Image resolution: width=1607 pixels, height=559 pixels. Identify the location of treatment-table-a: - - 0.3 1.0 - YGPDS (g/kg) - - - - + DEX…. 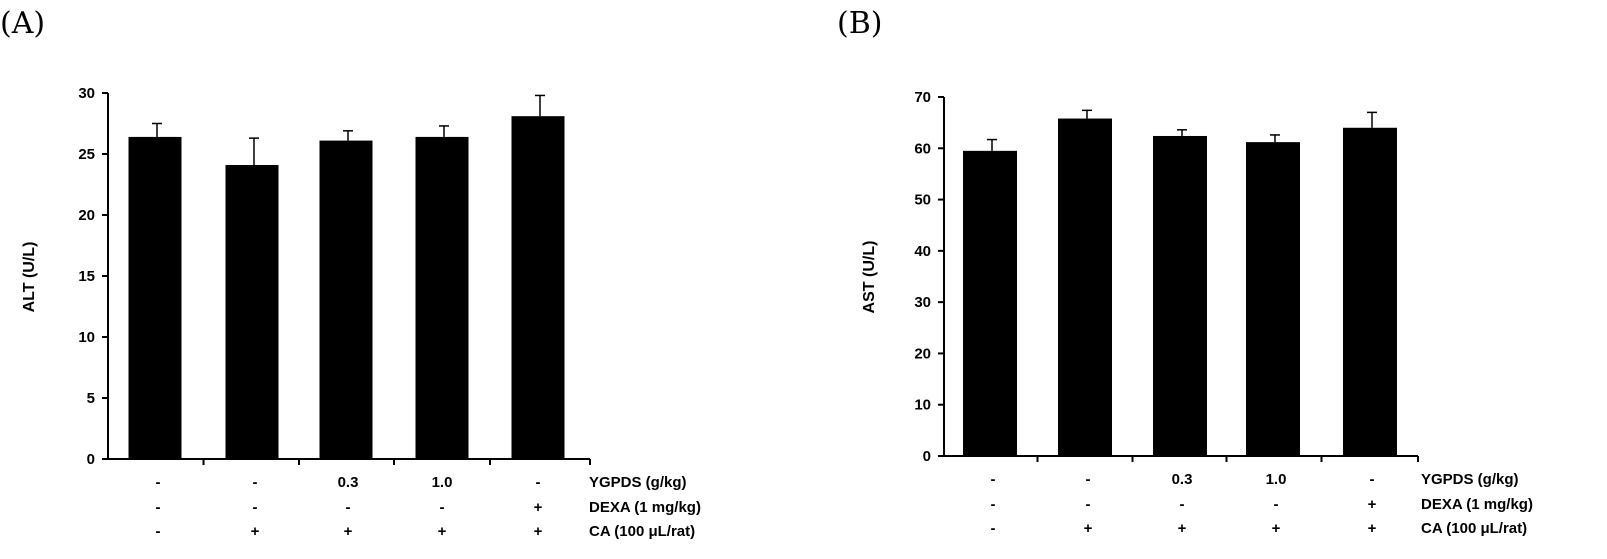
(428, 507).